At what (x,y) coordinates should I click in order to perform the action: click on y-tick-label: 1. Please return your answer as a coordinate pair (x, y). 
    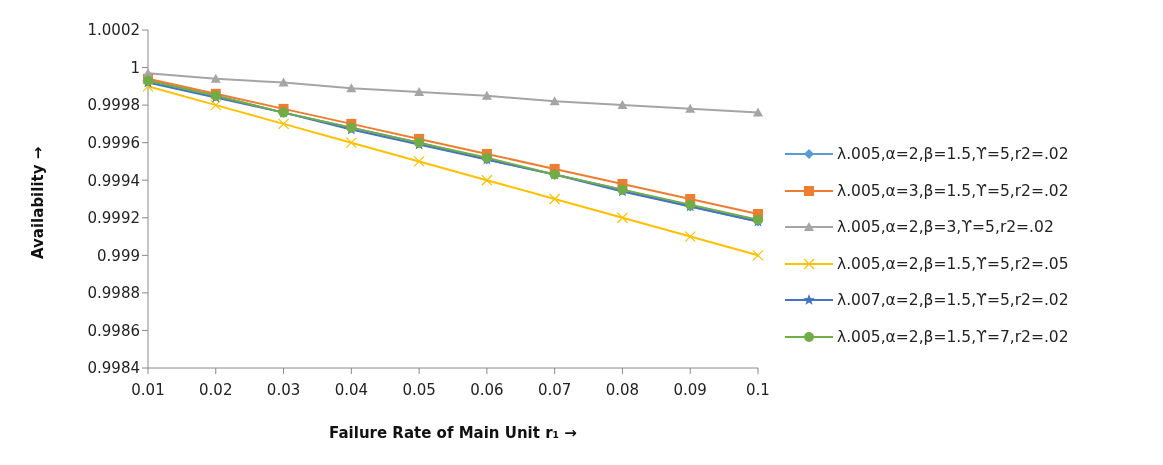
    Looking at the image, I should click on (135, 67).